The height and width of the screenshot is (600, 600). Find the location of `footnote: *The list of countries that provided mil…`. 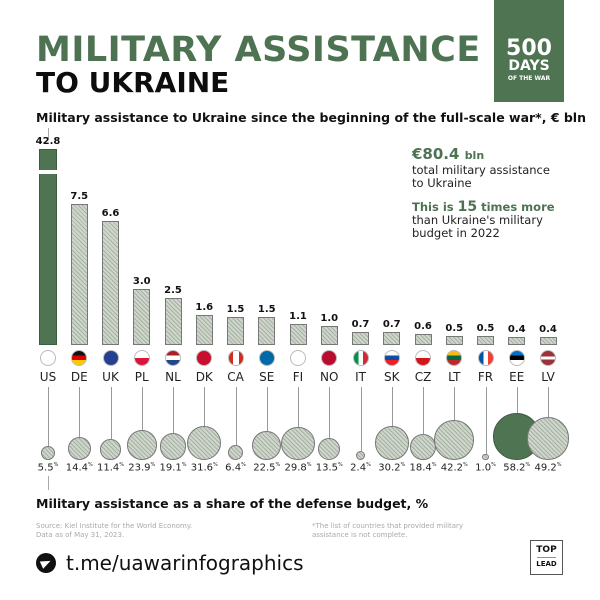

footnote: *The list of countries that provided mil… is located at coordinates (387, 531).